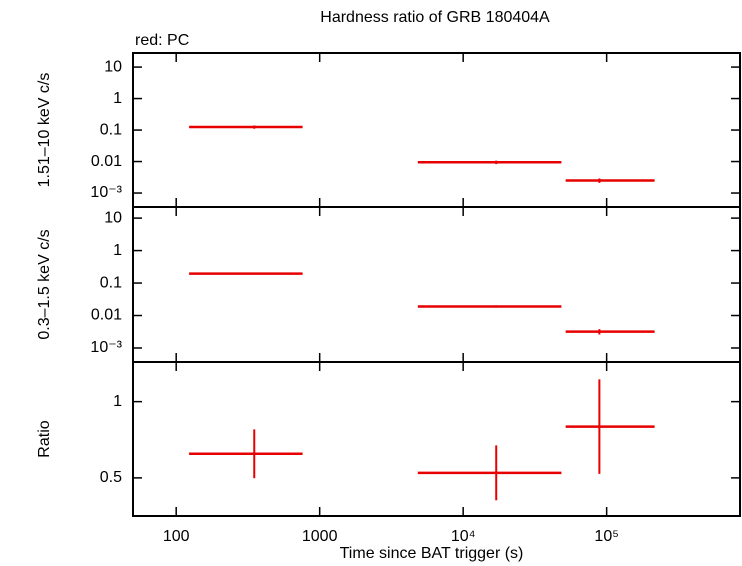 This screenshot has width=742, height=566. What do you see at coordinates (162, 40) in the screenshot?
I see `legend-note: red: PC` at bounding box center [162, 40].